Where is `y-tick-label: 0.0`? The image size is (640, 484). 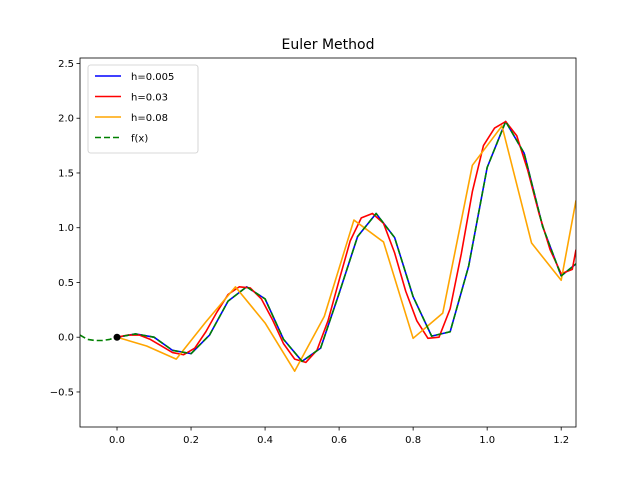 y-tick-label: 0.0 is located at coordinates (66, 338).